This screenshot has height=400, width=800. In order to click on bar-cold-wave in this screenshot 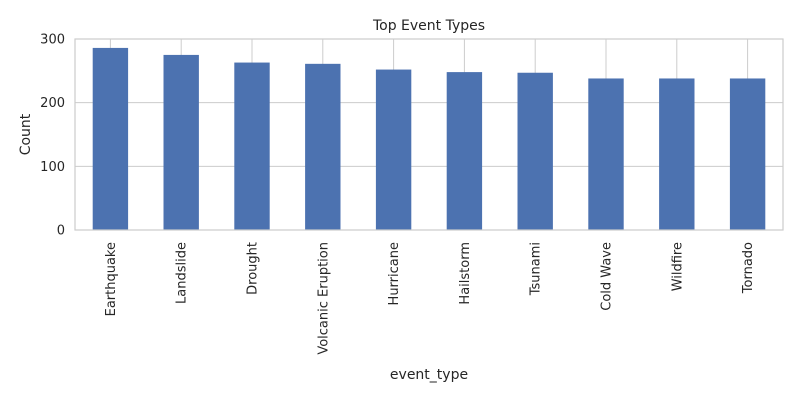, I will do `click(606, 154)`.